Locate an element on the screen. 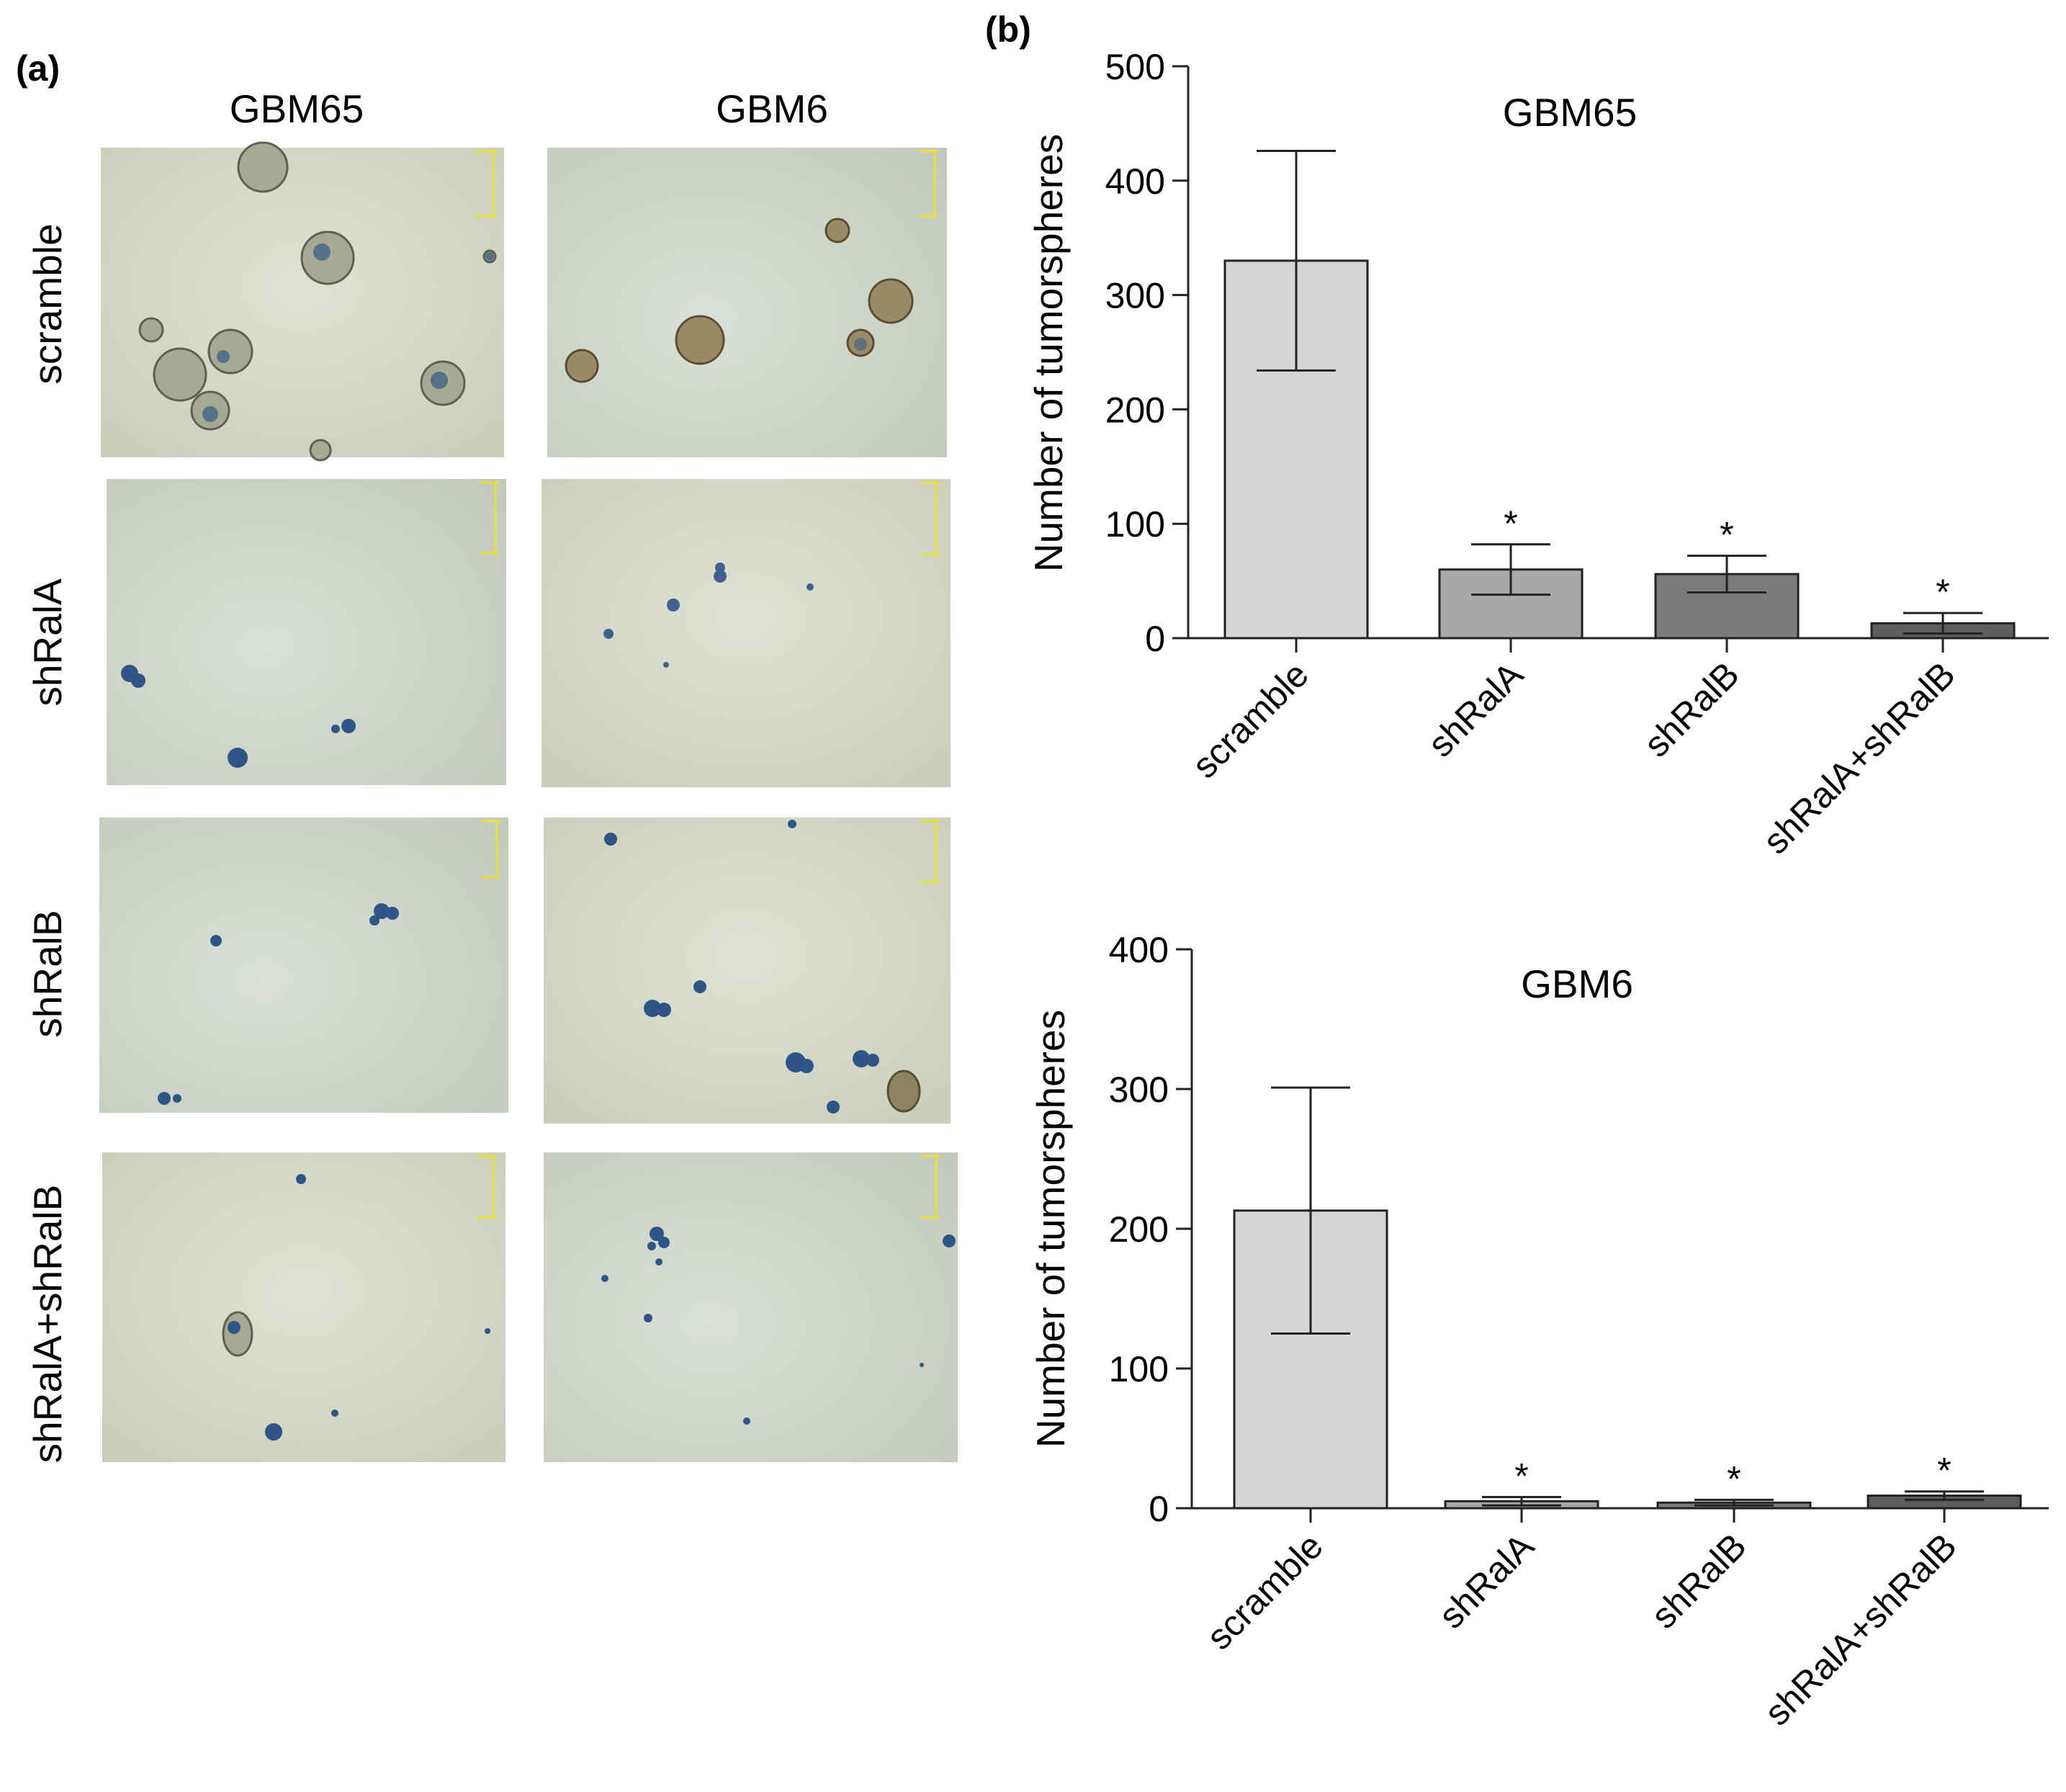 Image resolution: width=2066 pixels, height=1792 pixels. row-label-shralb: shRalB is located at coordinates (47, 974).